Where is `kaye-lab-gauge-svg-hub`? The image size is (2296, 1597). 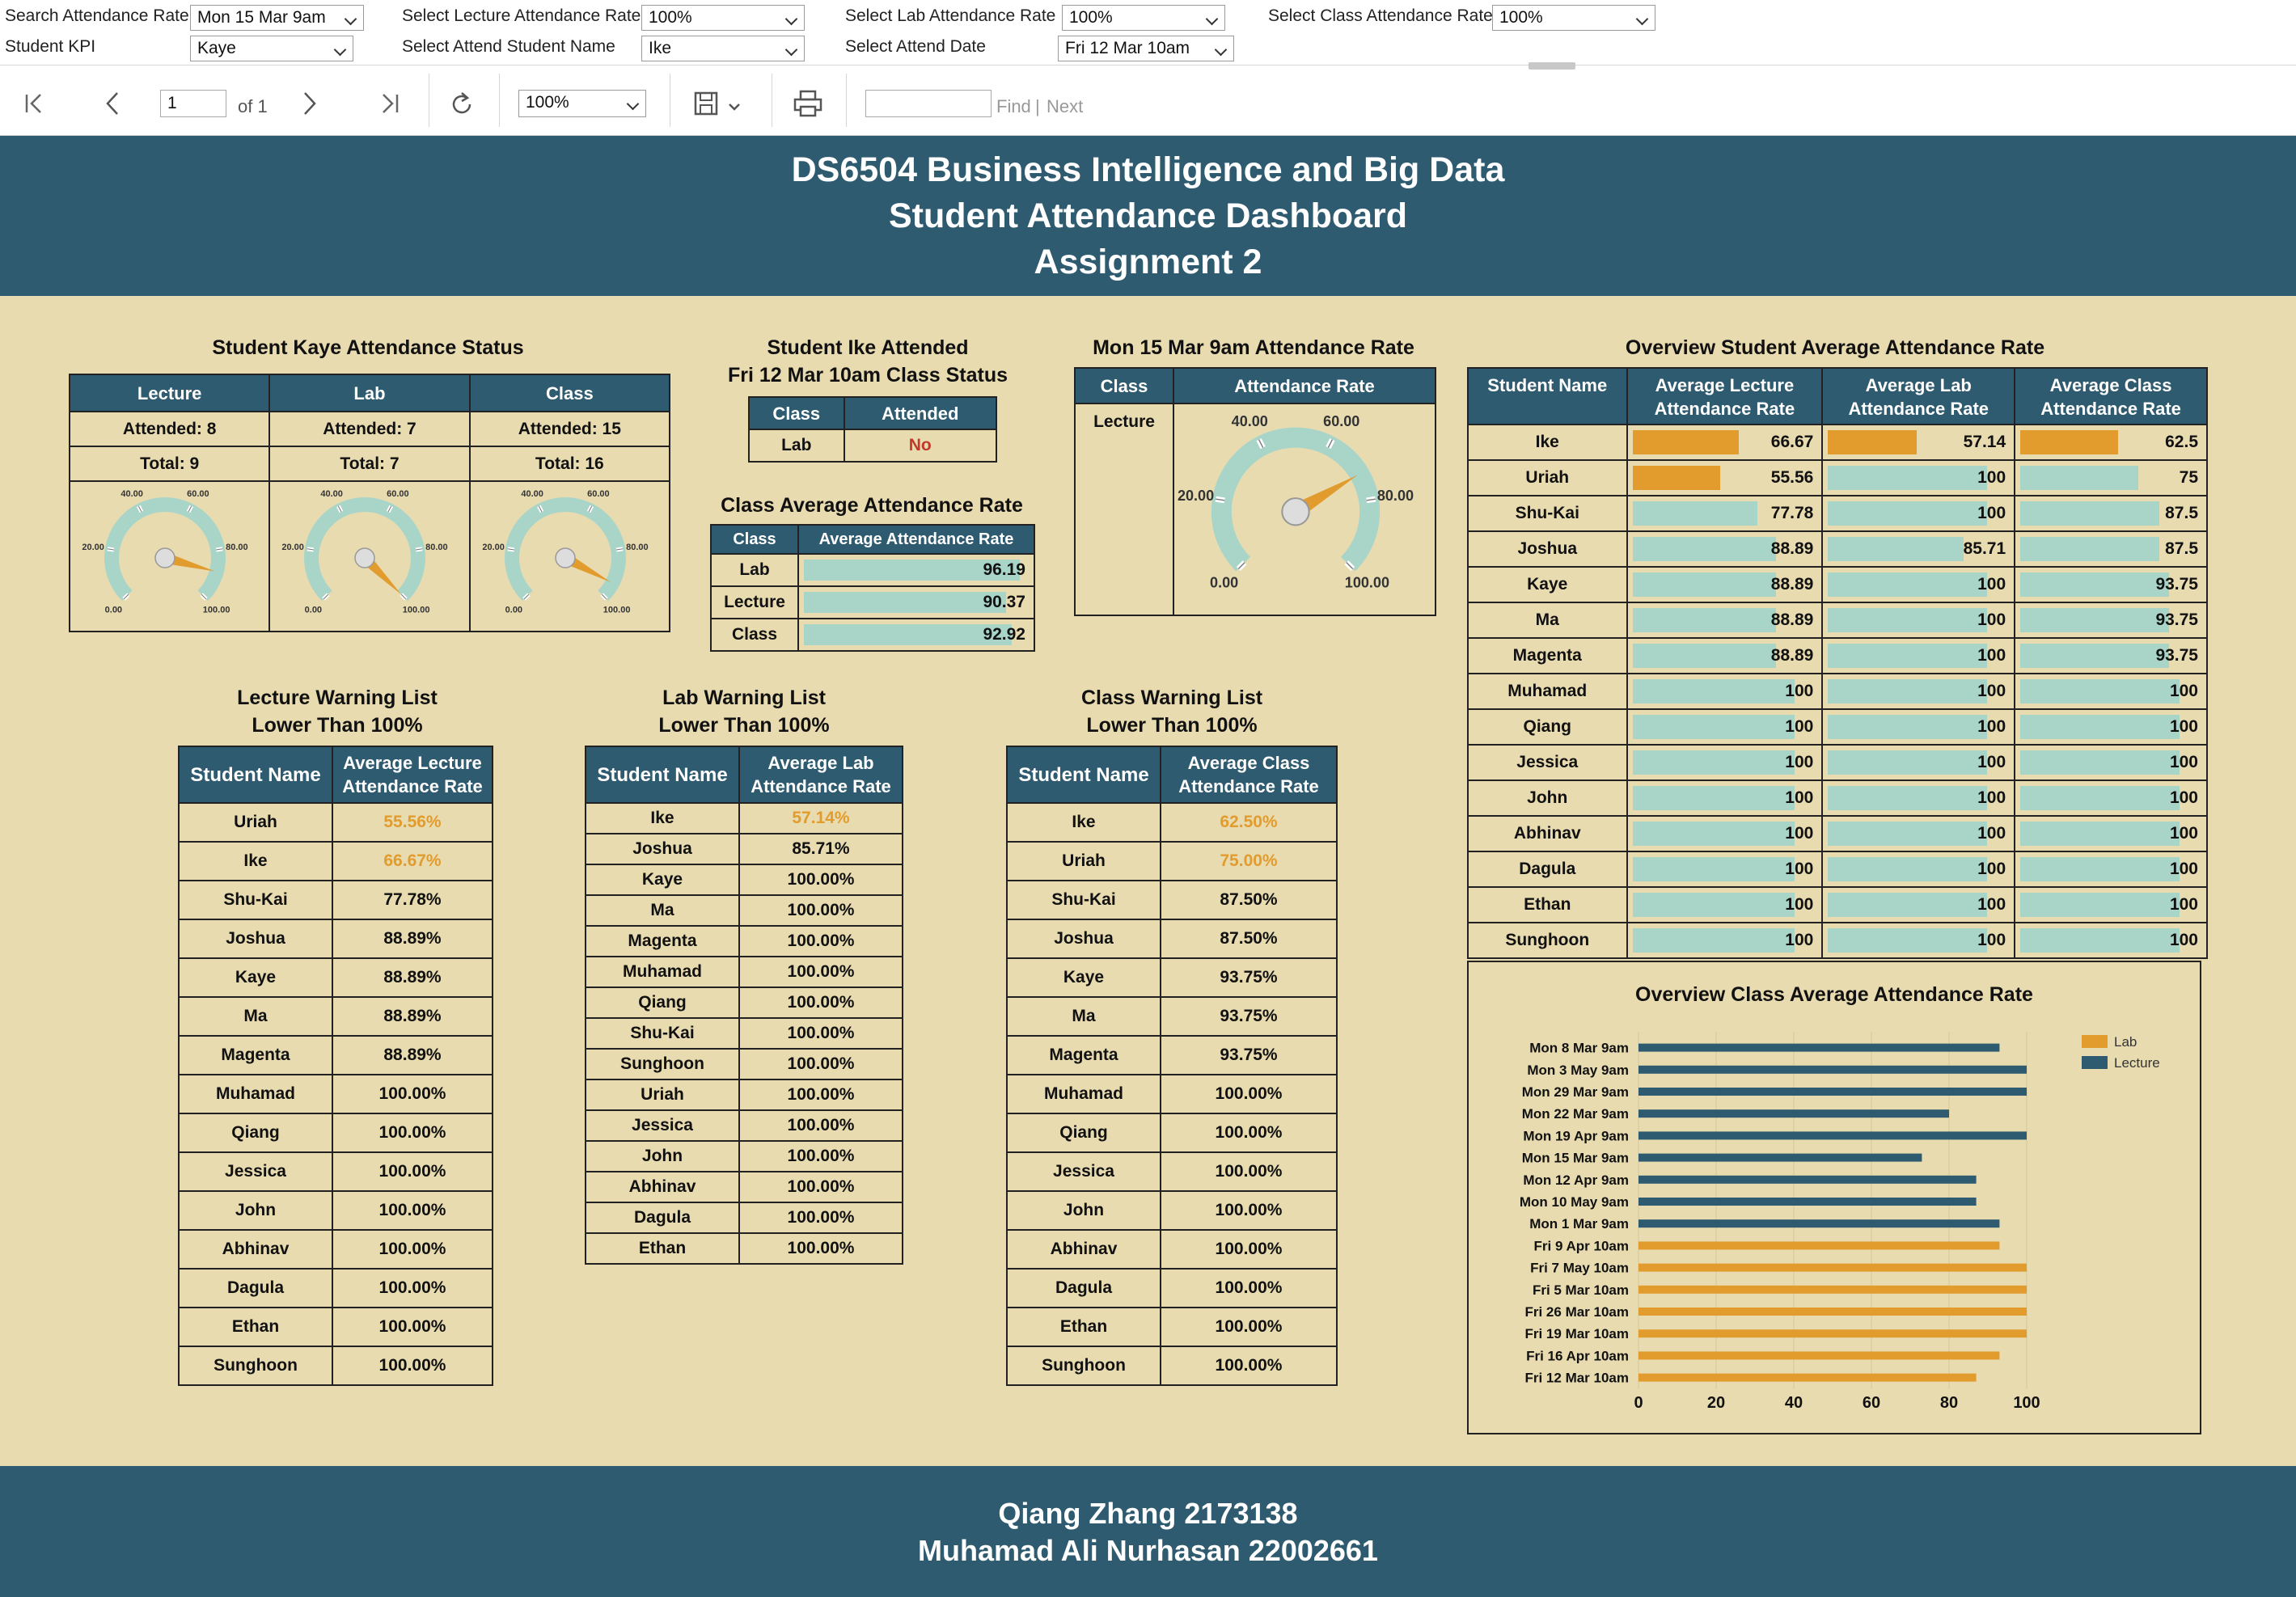
kaye-lab-gauge-svg-hub is located at coordinates (365, 557).